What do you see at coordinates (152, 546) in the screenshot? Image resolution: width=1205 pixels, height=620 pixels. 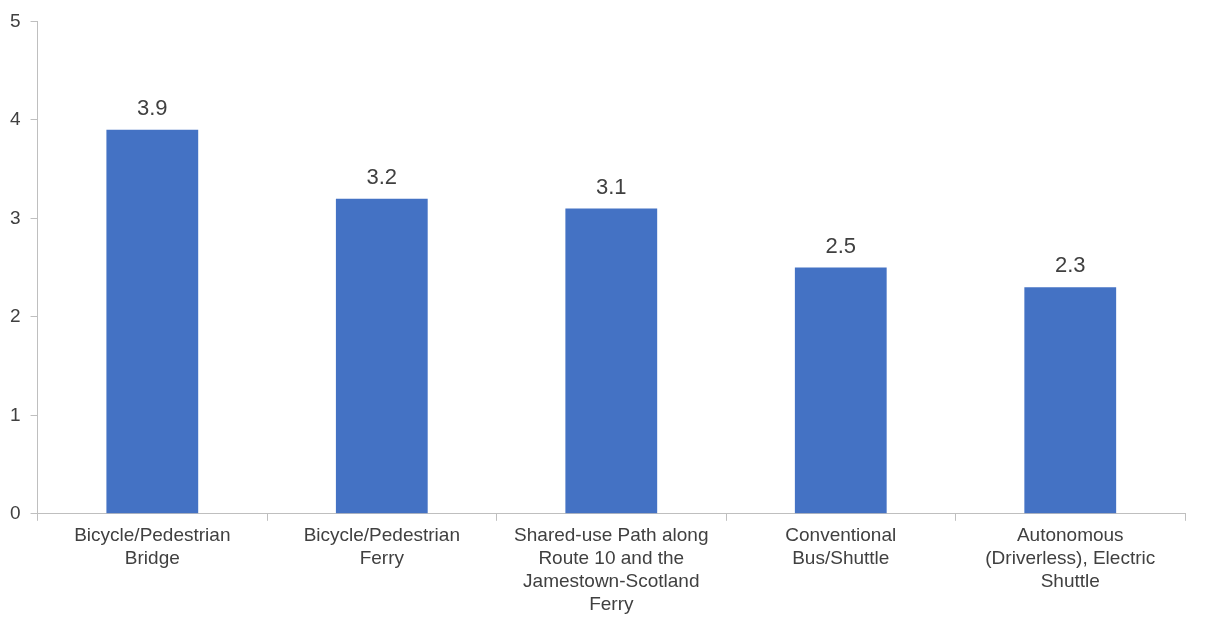 I see `x-tick-label: Bicycle/Pedestrian Bridge` at bounding box center [152, 546].